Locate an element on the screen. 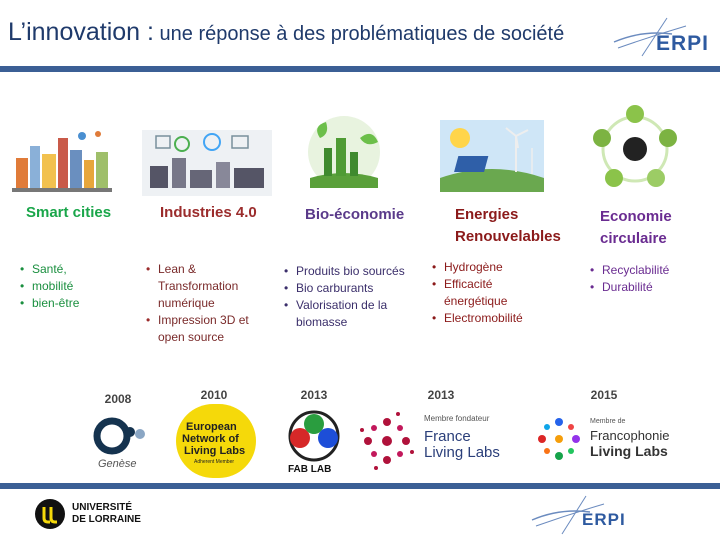 The image size is (720, 541). fablab-logo: FAB LAB is located at coordinates (314, 443).